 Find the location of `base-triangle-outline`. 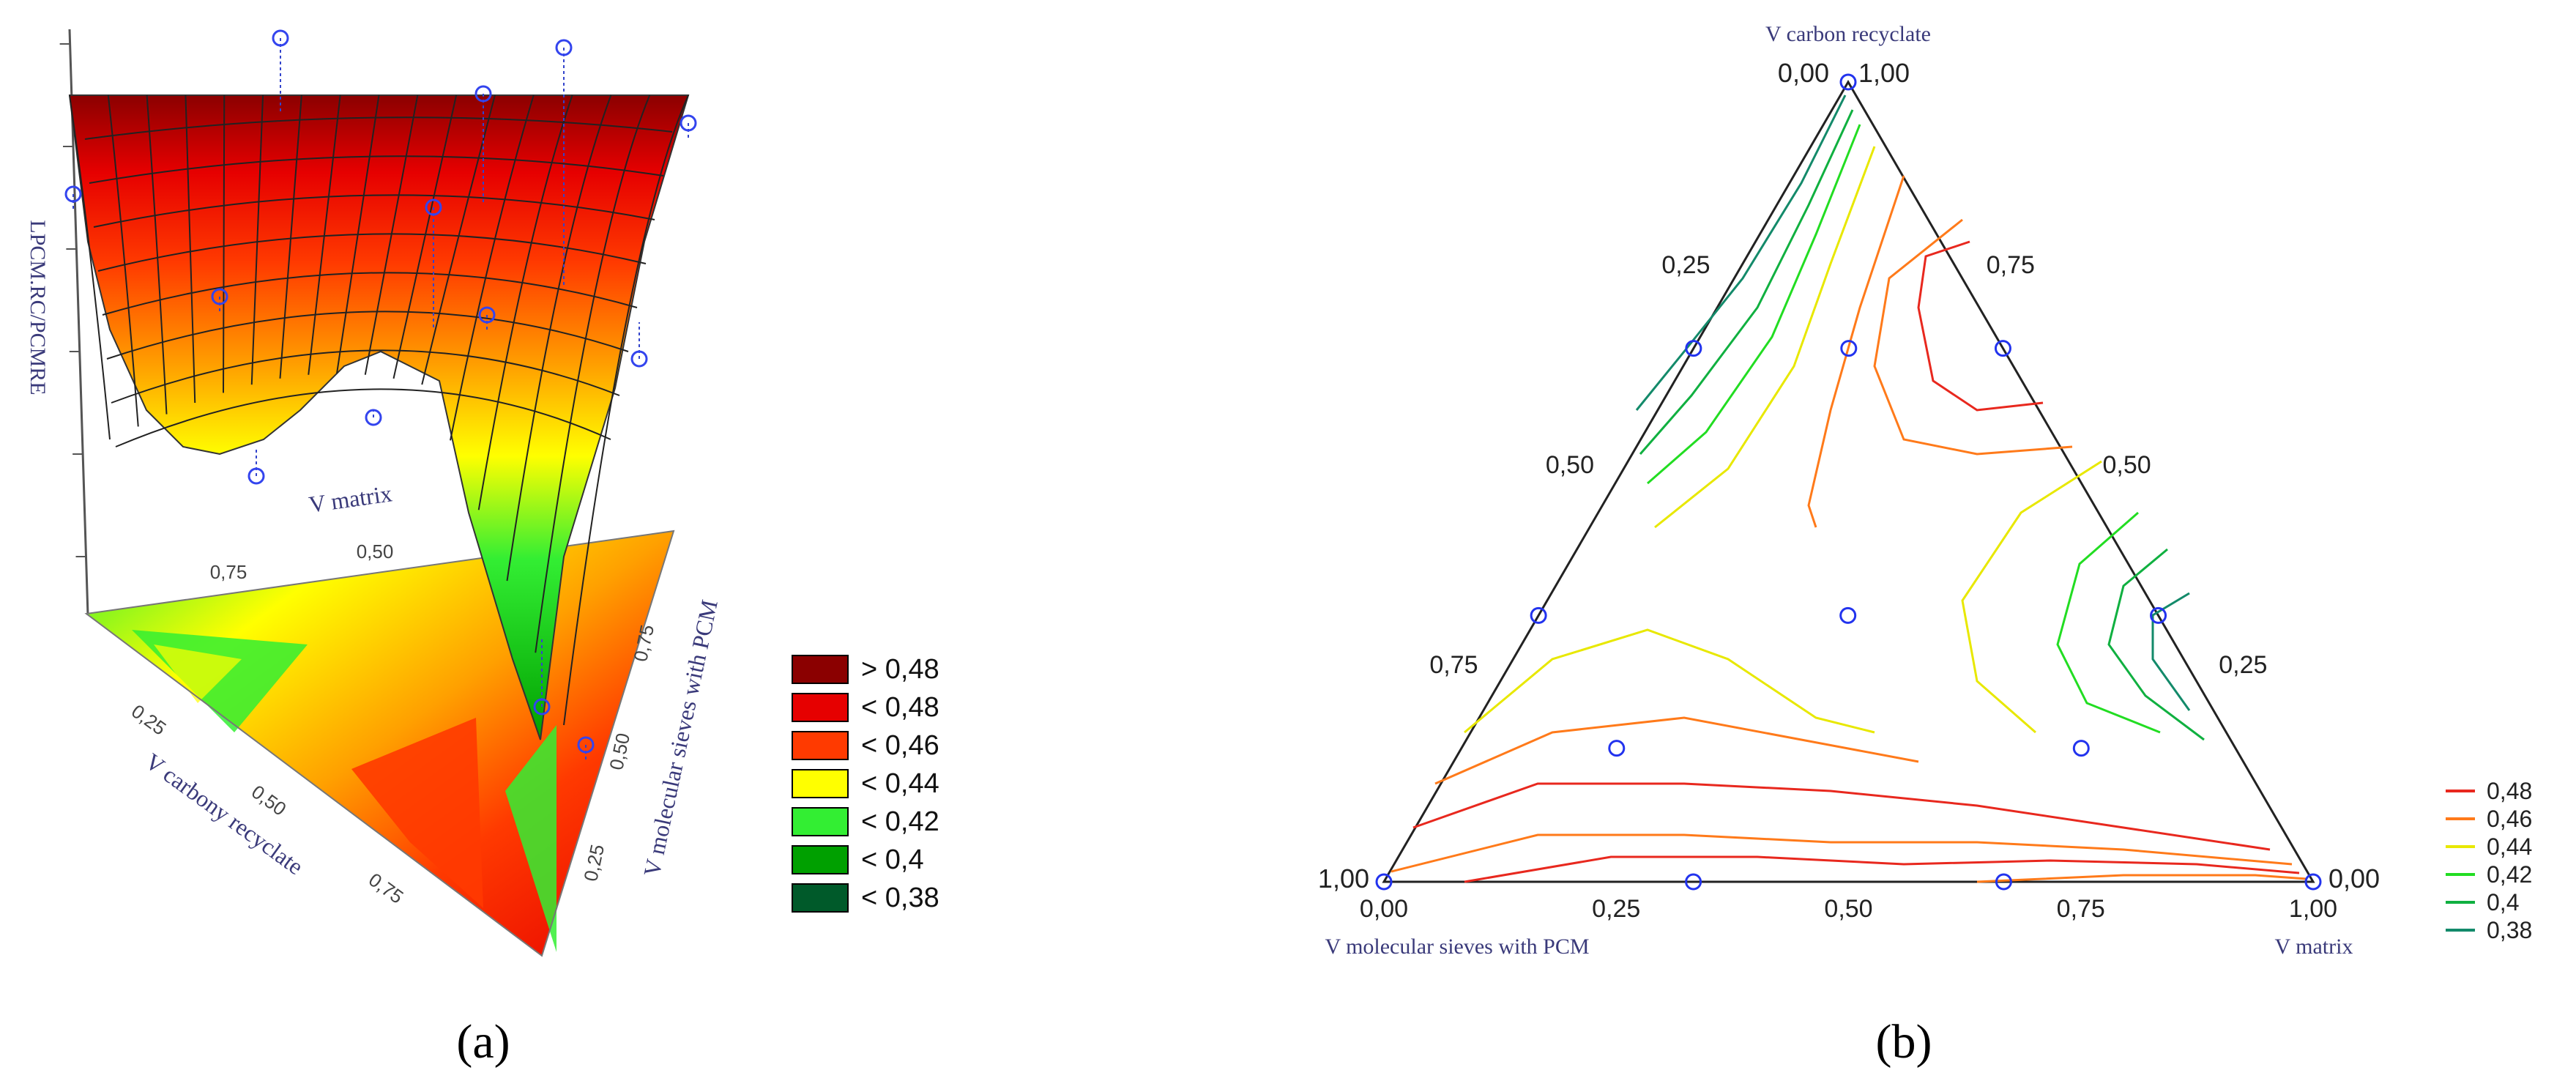

base-triangle-outline is located at coordinates (379, 743).